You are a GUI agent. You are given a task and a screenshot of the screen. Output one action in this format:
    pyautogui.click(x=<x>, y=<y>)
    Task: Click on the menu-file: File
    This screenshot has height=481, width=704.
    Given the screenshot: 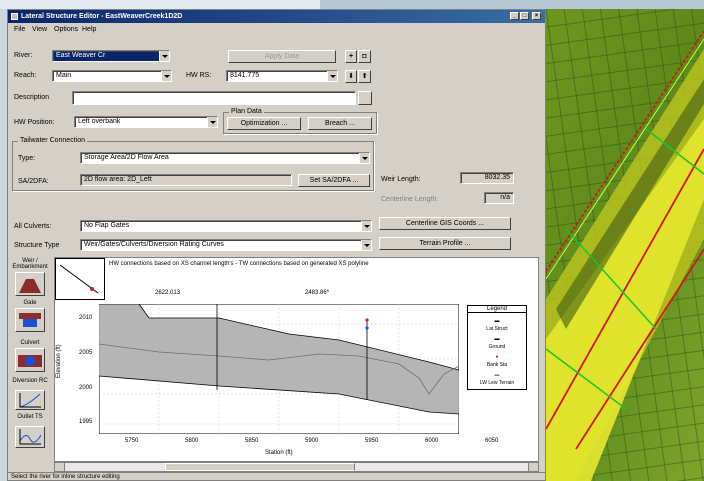 What is the action you would take?
    pyautogui.click(x=20, y=29)
    